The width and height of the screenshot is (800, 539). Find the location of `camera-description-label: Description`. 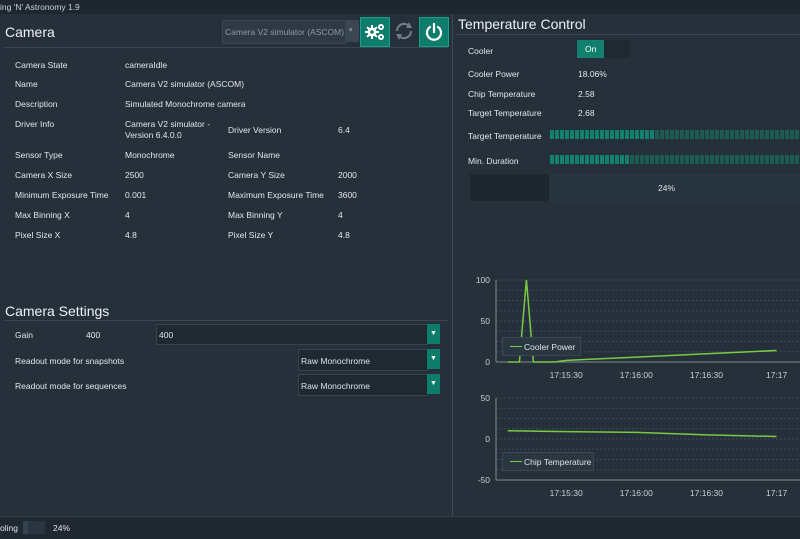

camera-description-label: Description is located at coordinates (36, 104).